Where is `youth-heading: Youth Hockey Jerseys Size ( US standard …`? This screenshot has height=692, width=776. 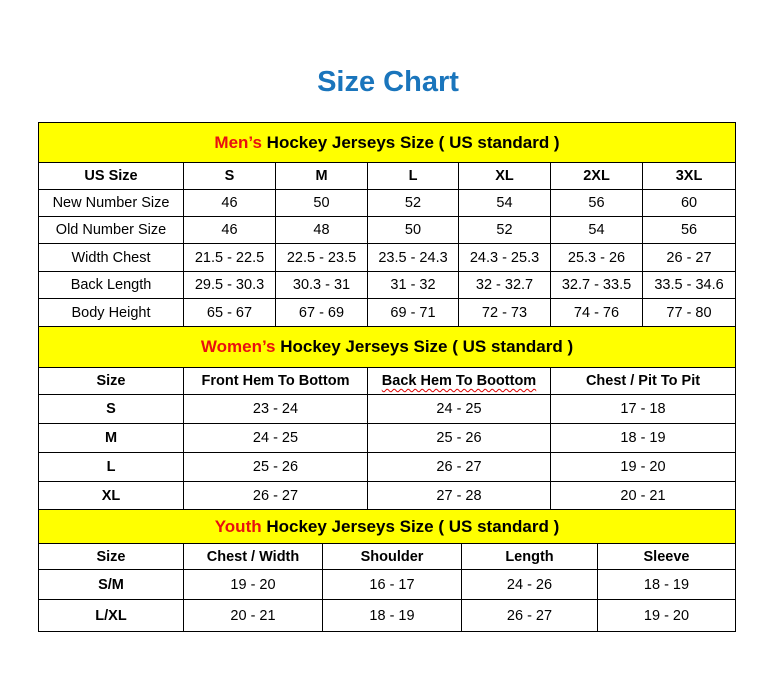
youth-heading: Youth Hockey Jerseys Size ( US standard … is located at coordinates (387, 526).